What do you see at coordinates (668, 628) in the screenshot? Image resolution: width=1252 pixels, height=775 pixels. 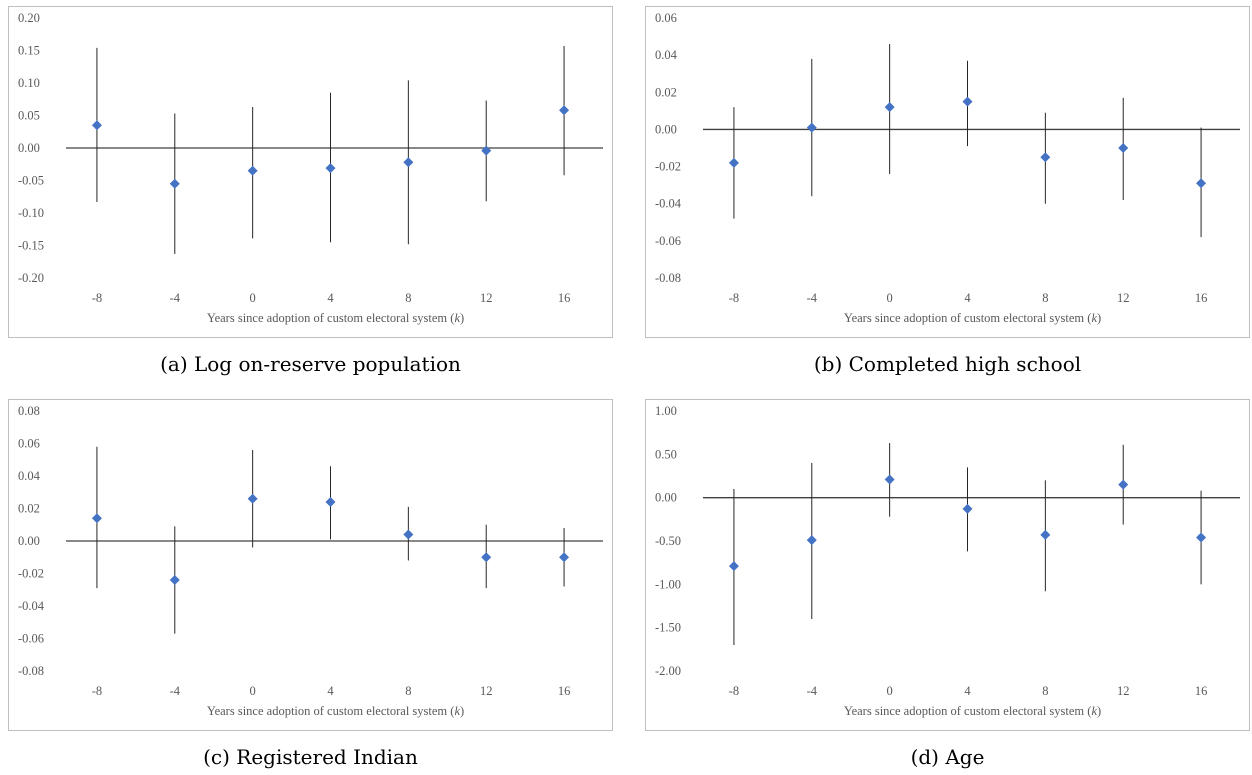 I see `y-tick-label: -1.50` at bounding box center [668, 628].